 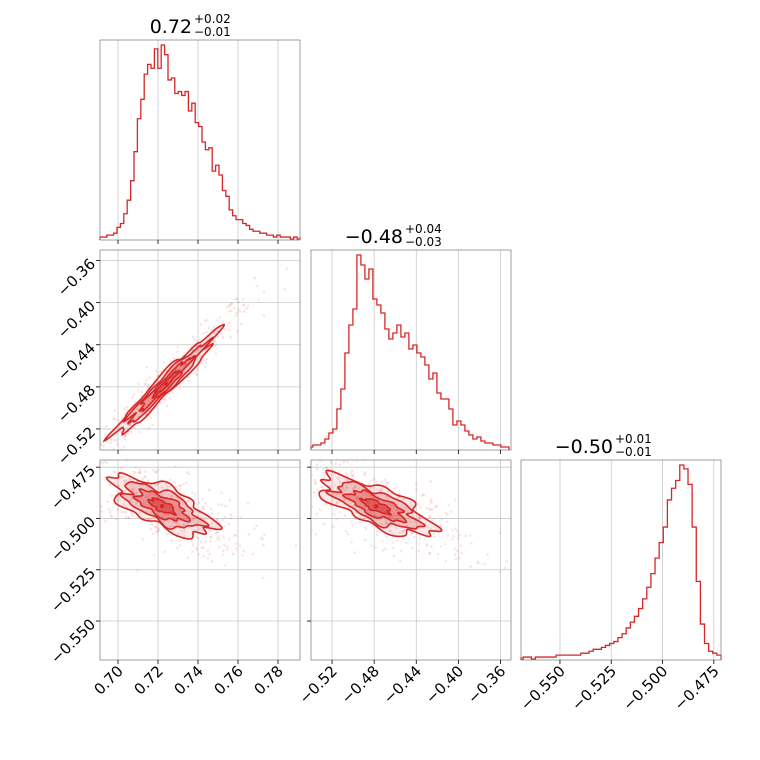 I want to click on x-tick-label: −0.475, so click(x=697, y=688).